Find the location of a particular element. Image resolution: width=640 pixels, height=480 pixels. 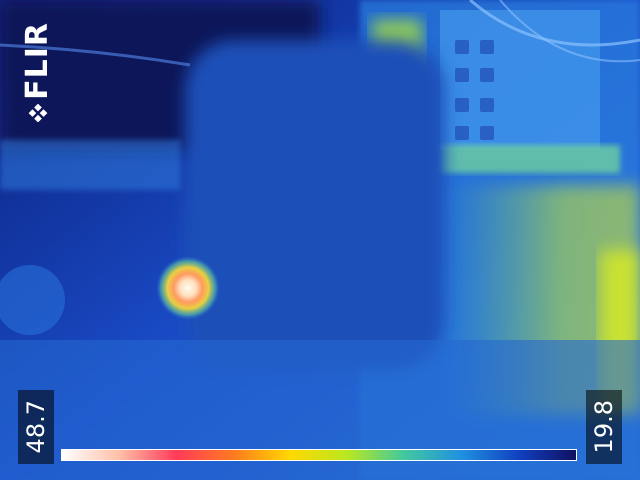

temp-min-box: 19.8 is located at coordinates (604, 427).